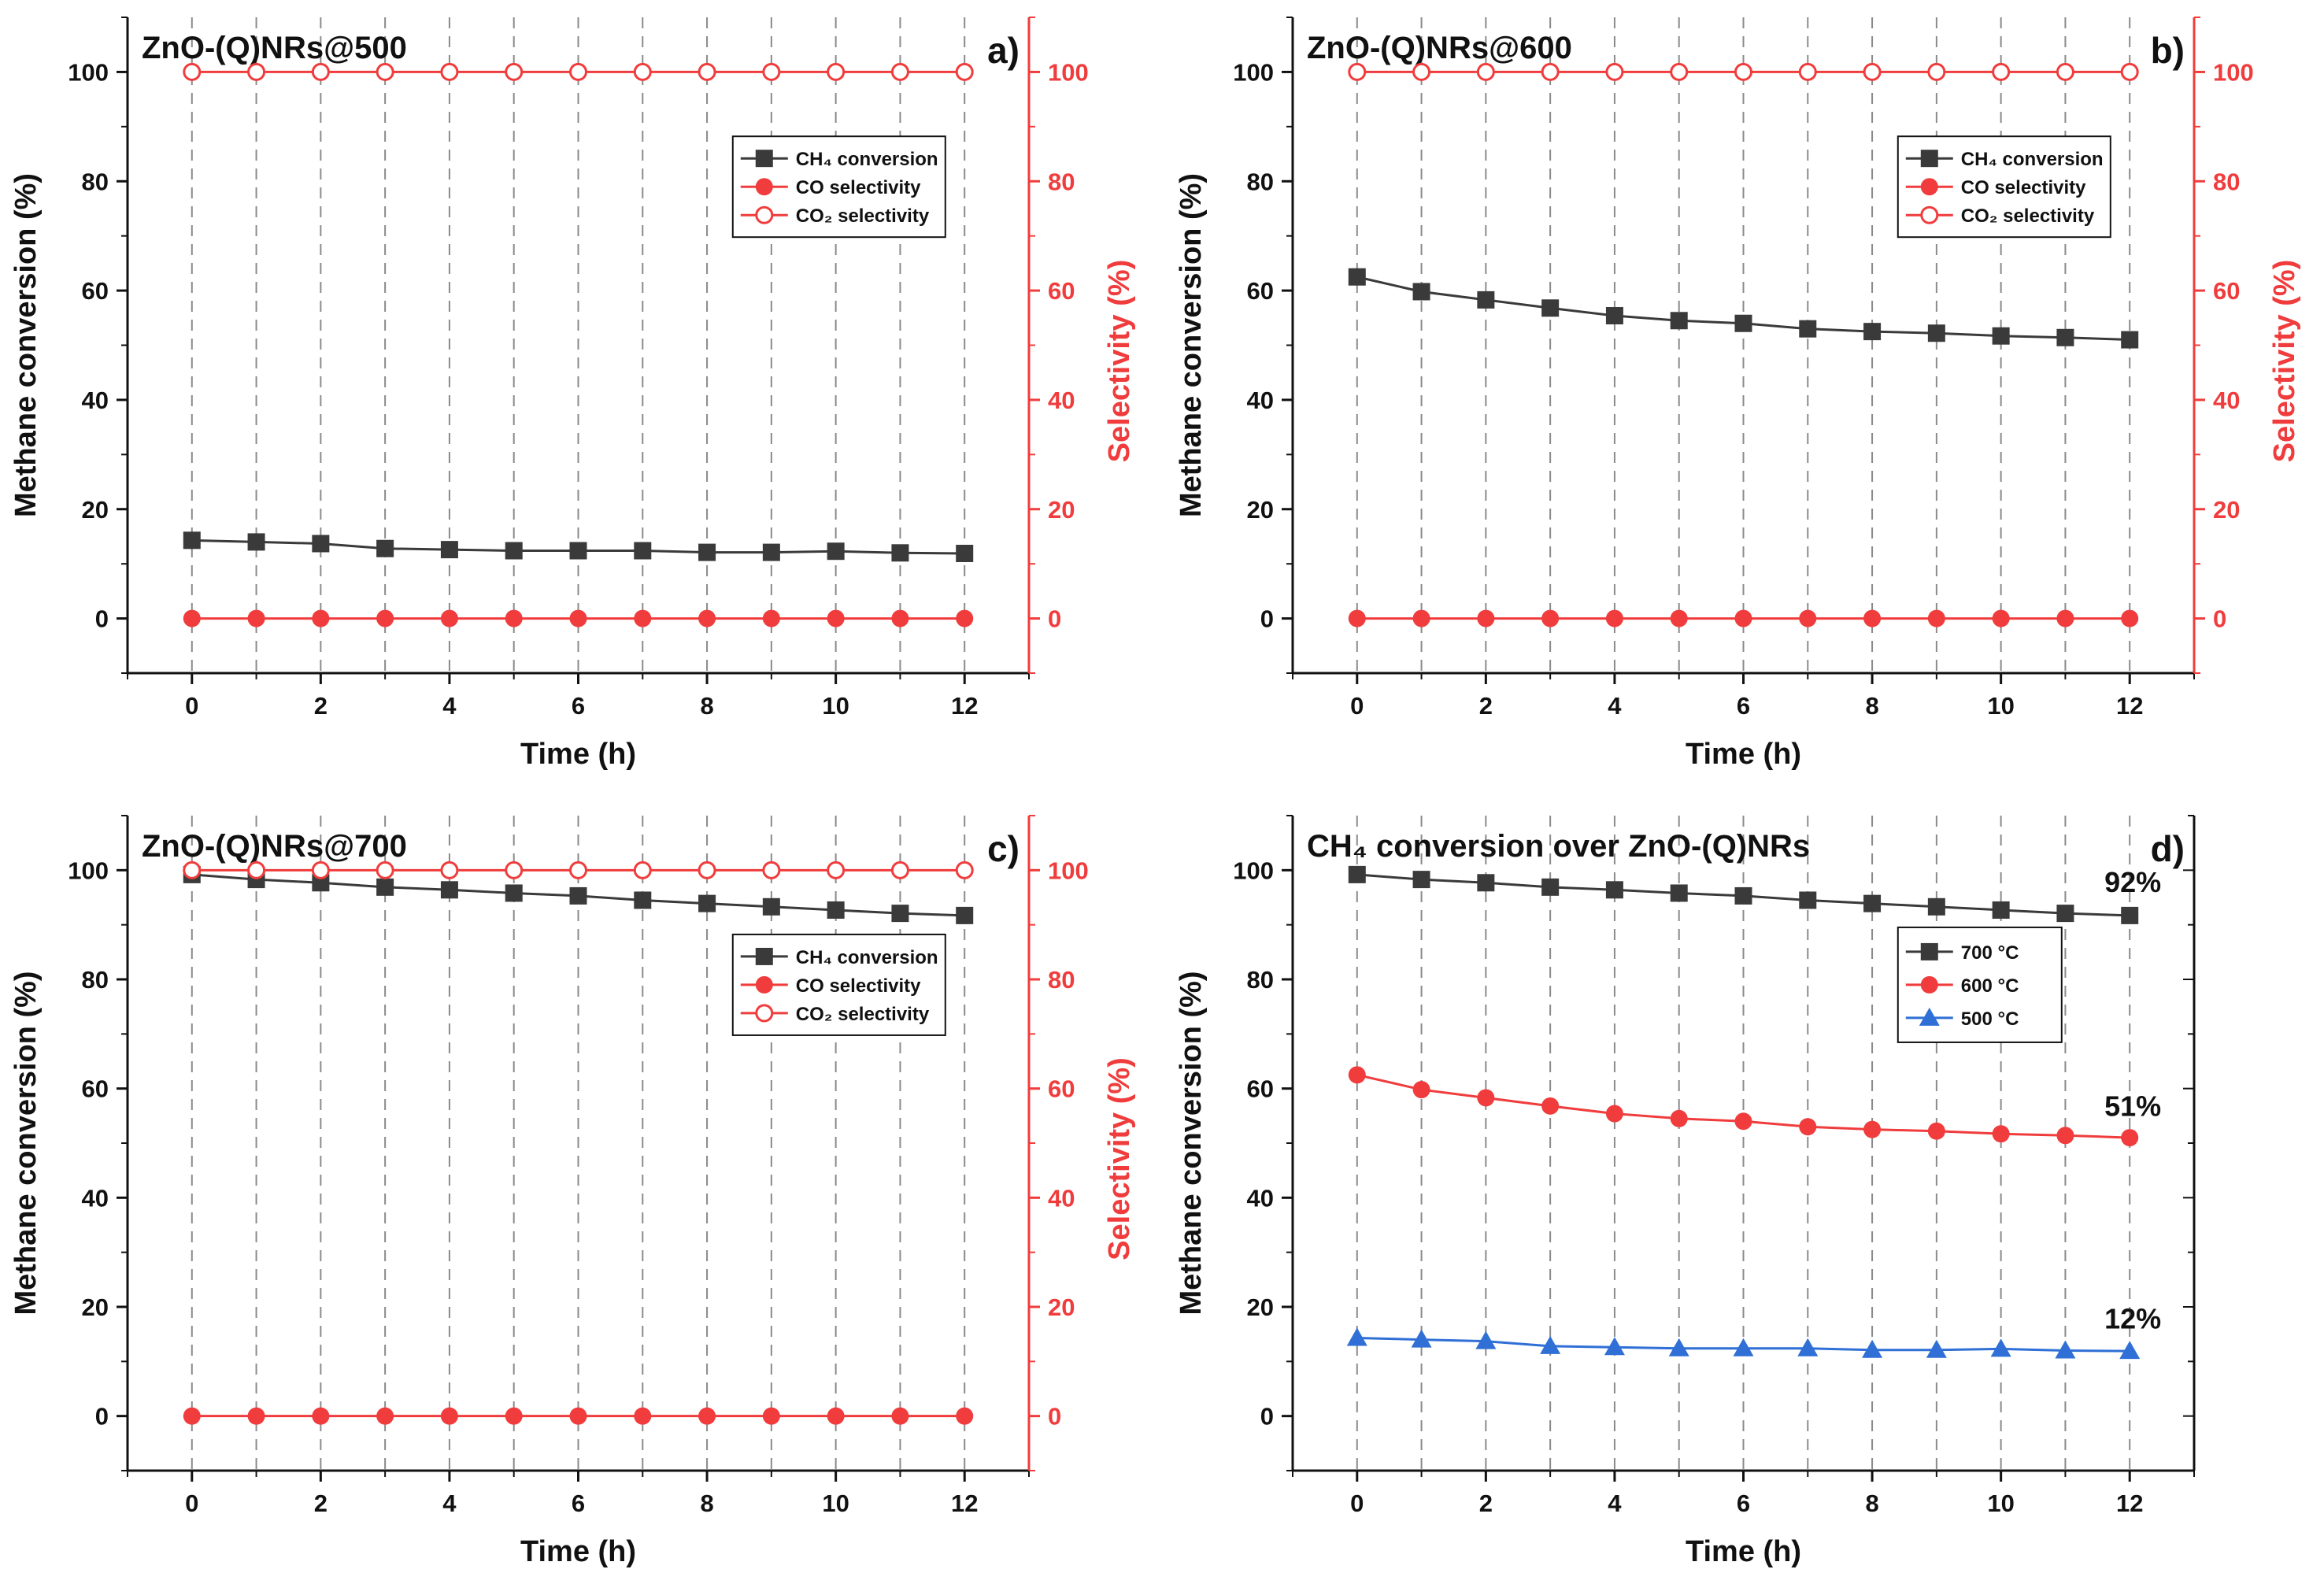  I want to click on x-tick-label: 12, so click(964, 706).